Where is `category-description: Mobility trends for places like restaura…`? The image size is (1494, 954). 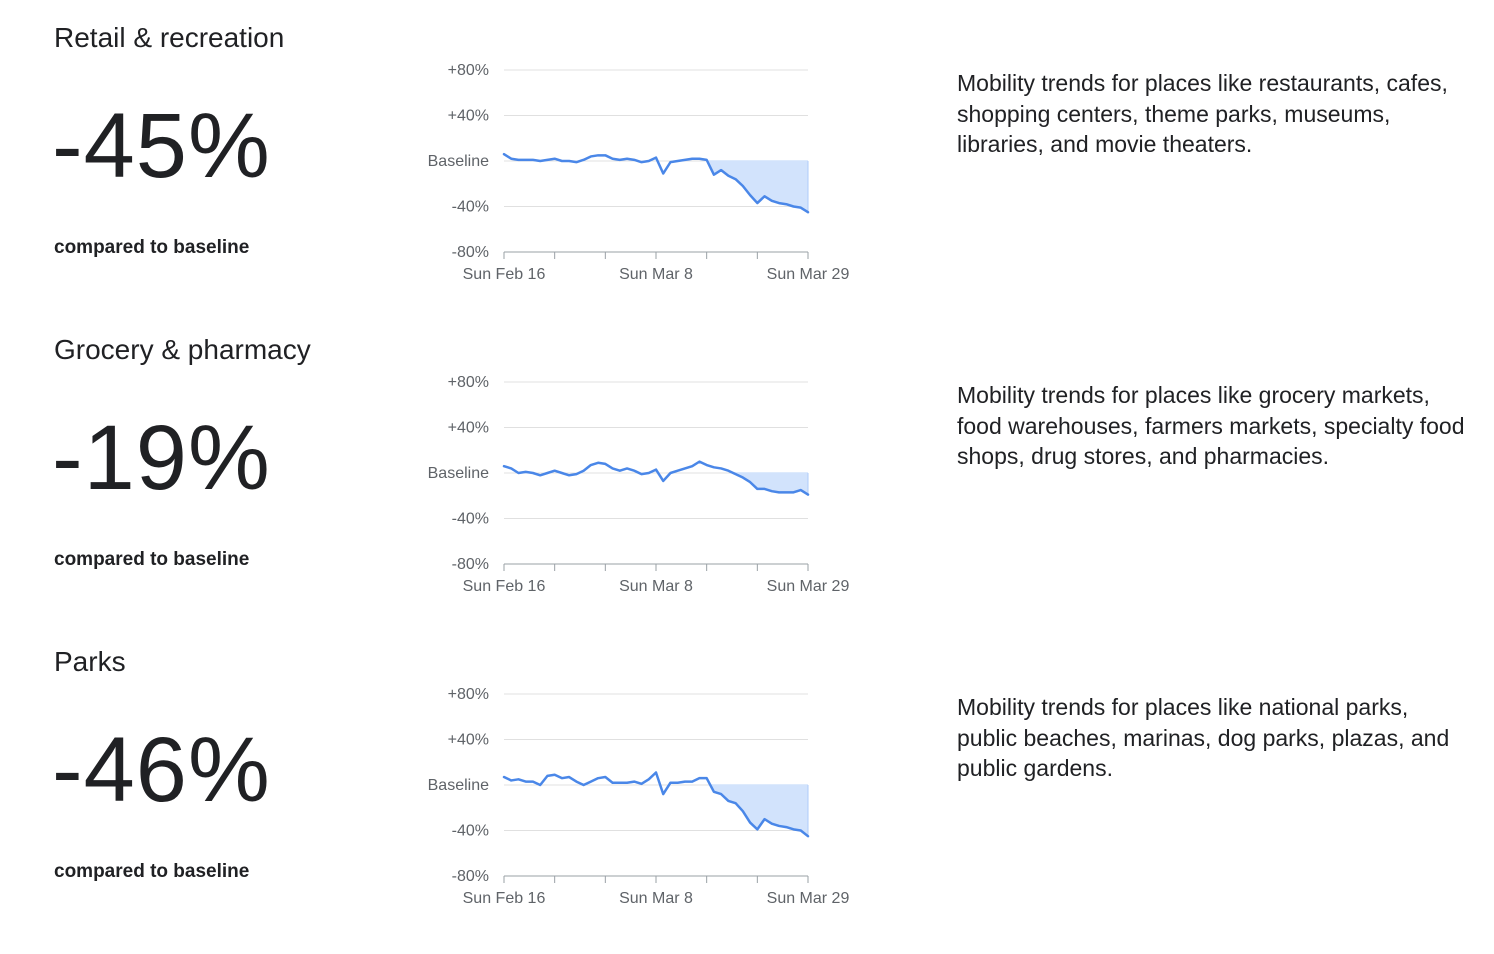 category-description: Mobility trends for places like restaura… is located at coordinates (1202, 113).